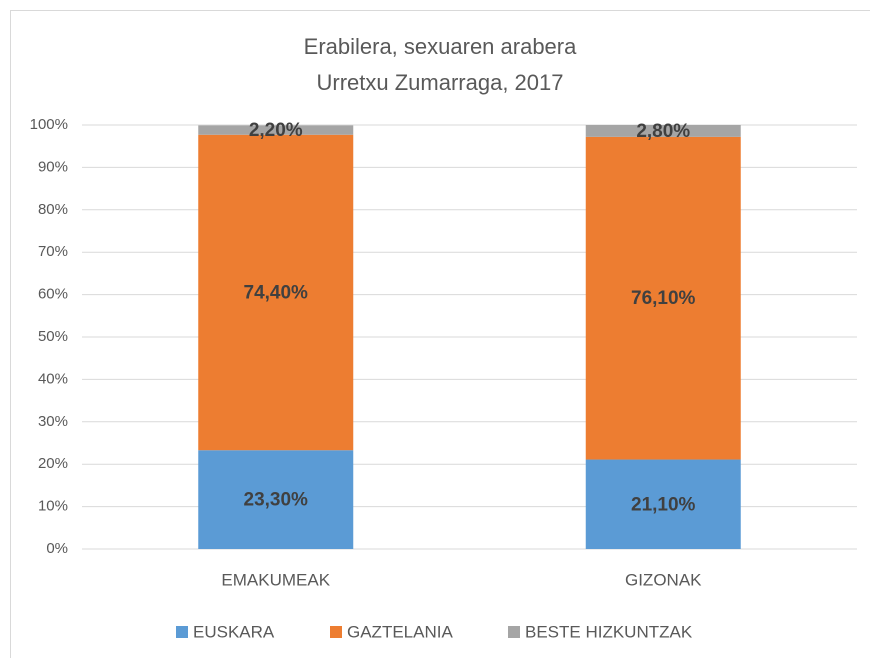 This screenshot has height=658, width=870. Describe the element at coordinates (440, 82) in the screenshot. I see `chart-subtitle: Urretxu Zumarraga, 2017` at that location.